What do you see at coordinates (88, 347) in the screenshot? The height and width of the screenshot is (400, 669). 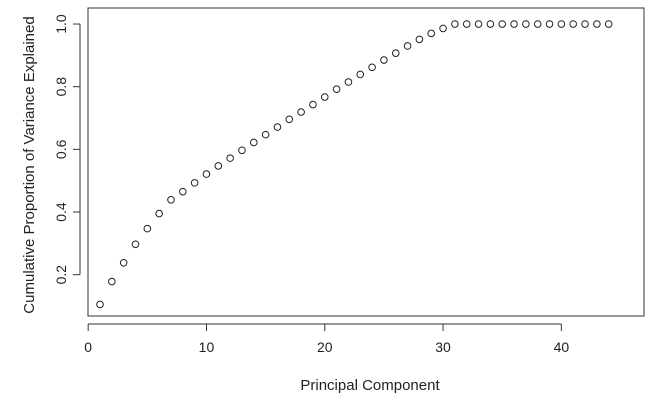 I see `x-tick-label: 0` at bounding box center [88, 347].